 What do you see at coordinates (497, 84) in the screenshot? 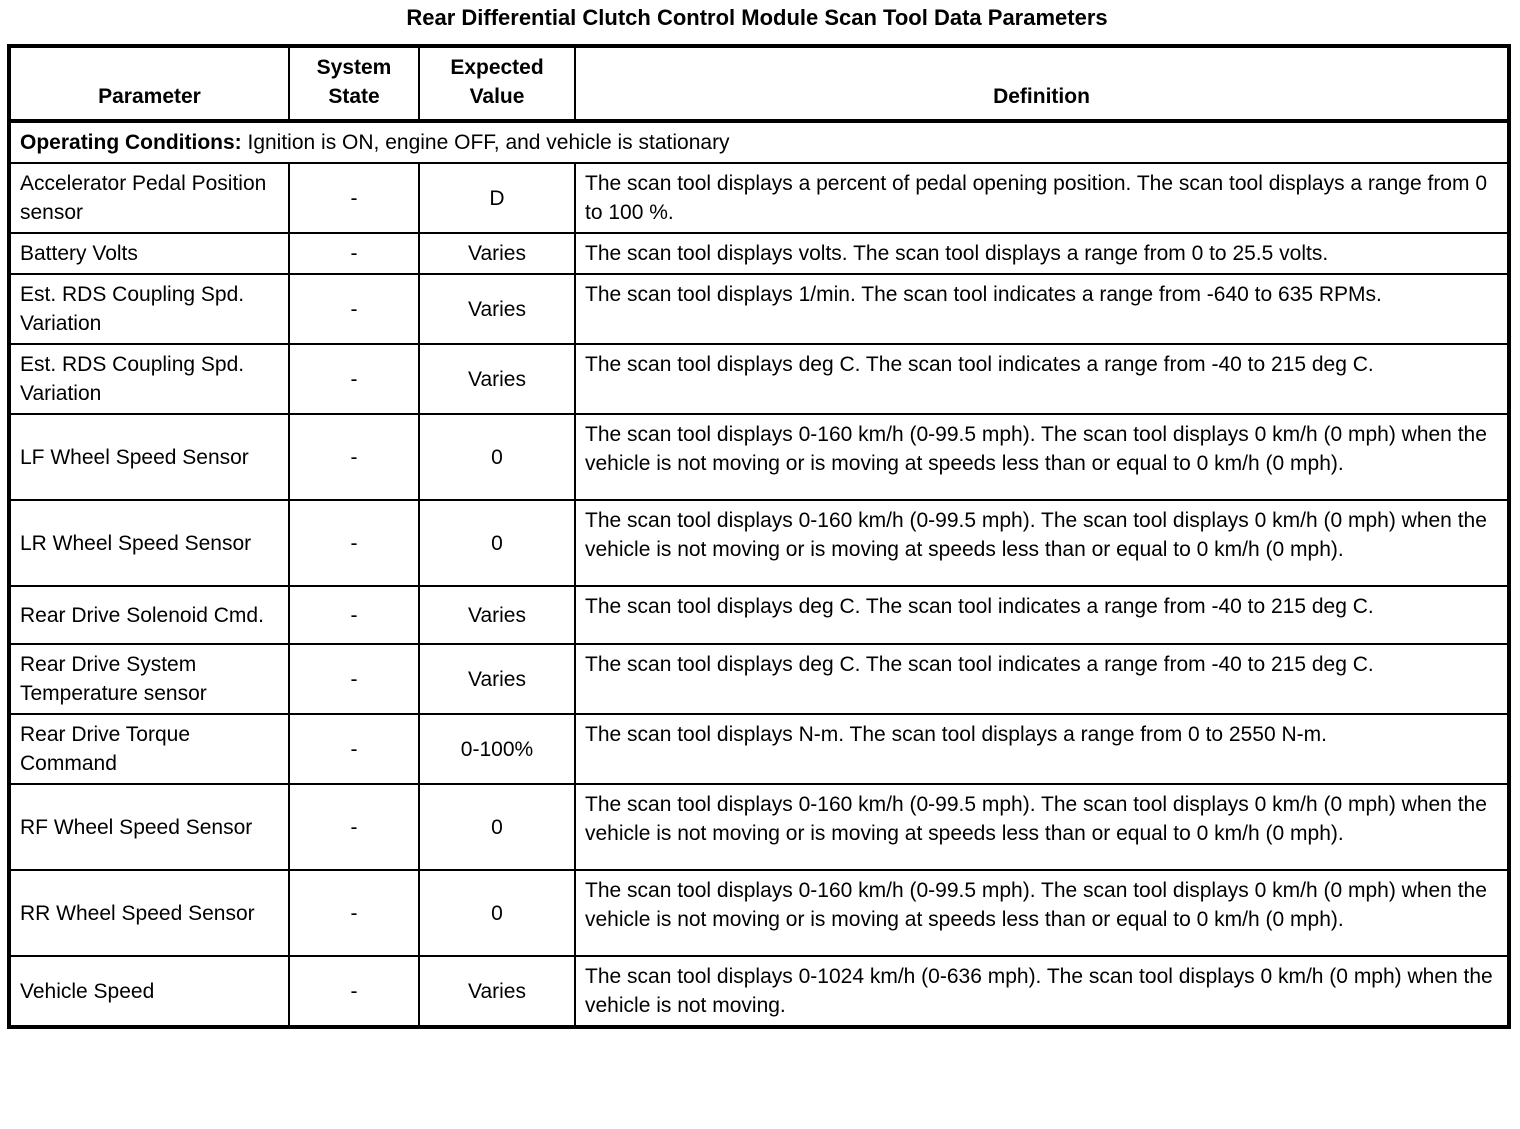
I see `col-header-expected-value: Expected Value` at bounding box center [497, 84].